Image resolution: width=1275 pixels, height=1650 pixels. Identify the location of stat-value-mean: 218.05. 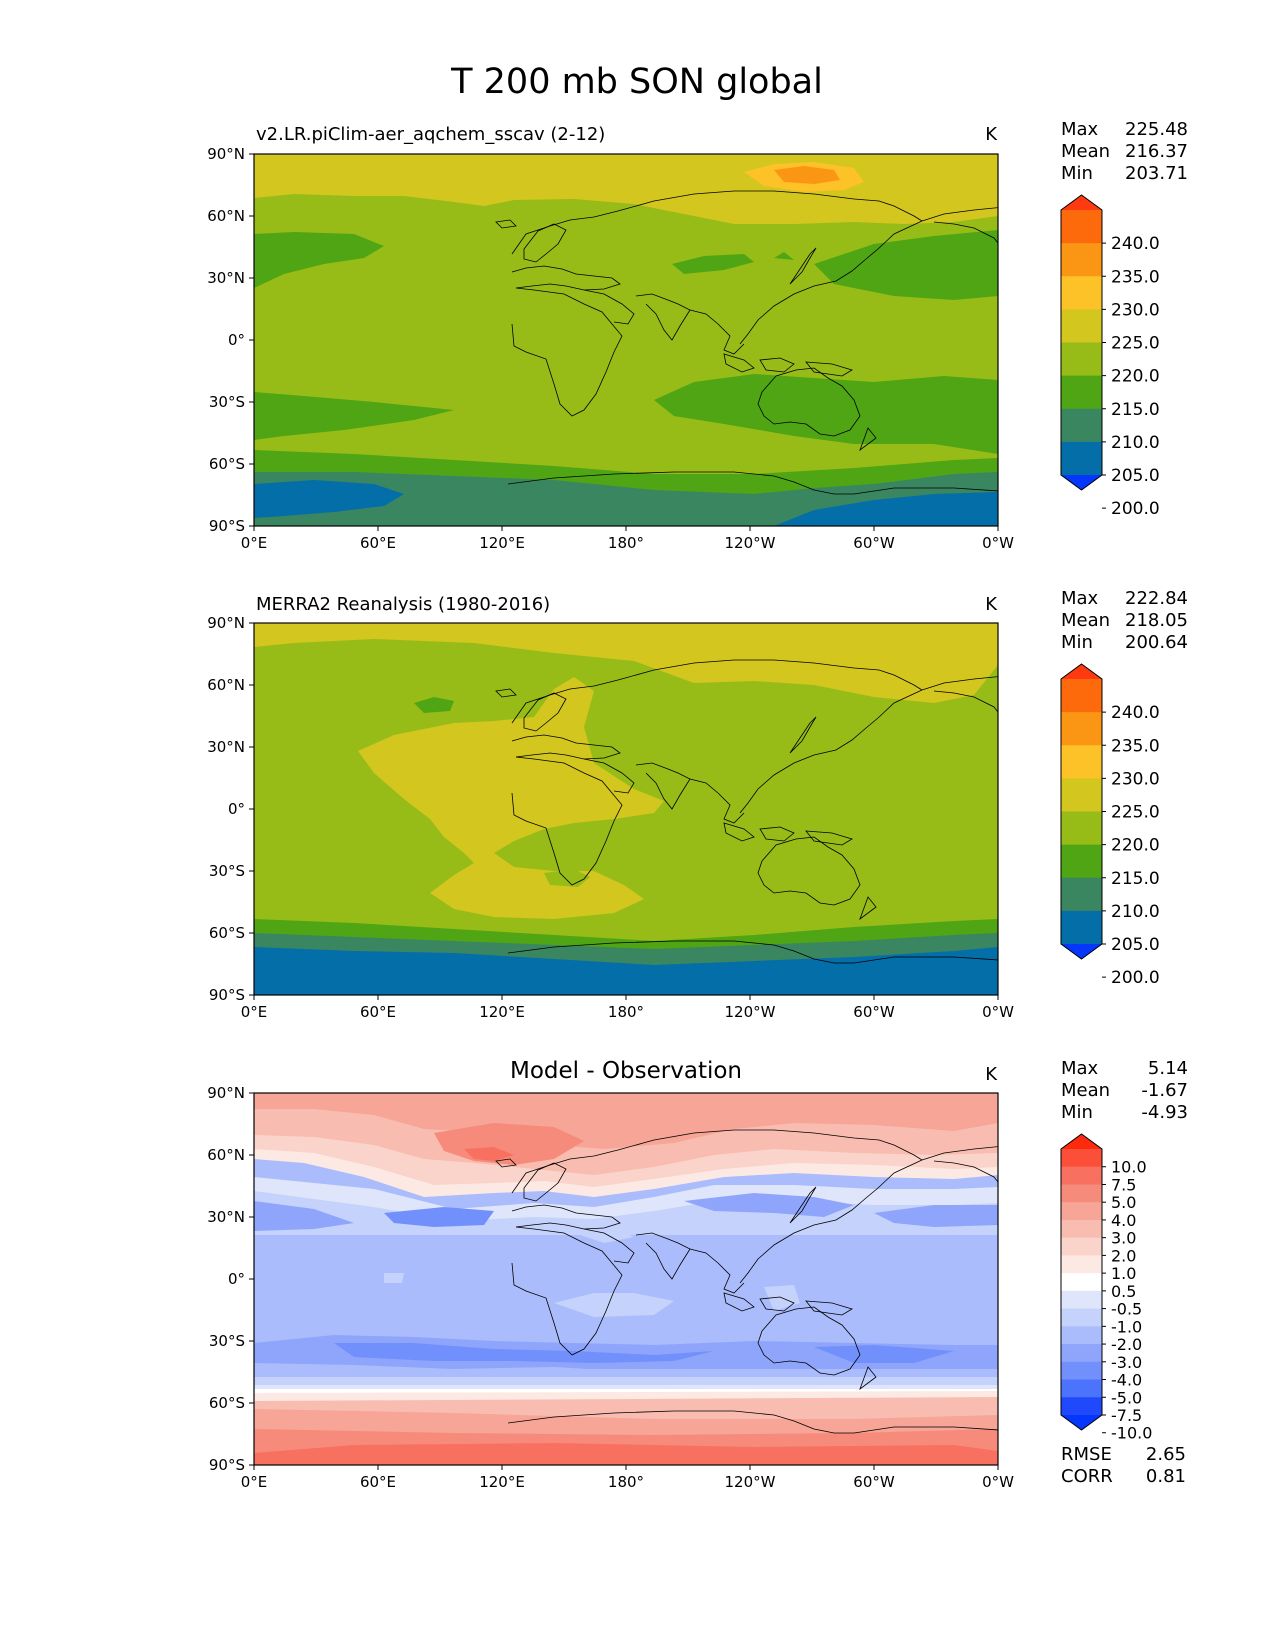
(1156, 620).